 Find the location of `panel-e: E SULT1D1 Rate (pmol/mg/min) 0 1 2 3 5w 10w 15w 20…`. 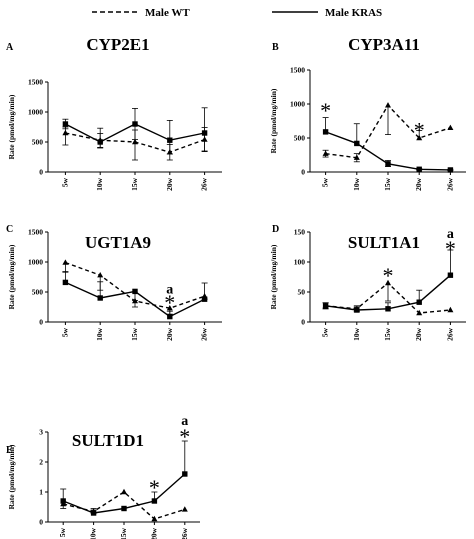

panel-e: E SULT1D1 Rate (pmol/mg/min) 0 1 2 3 5w 10w 15w 20… is located at coordinates (103, 476).